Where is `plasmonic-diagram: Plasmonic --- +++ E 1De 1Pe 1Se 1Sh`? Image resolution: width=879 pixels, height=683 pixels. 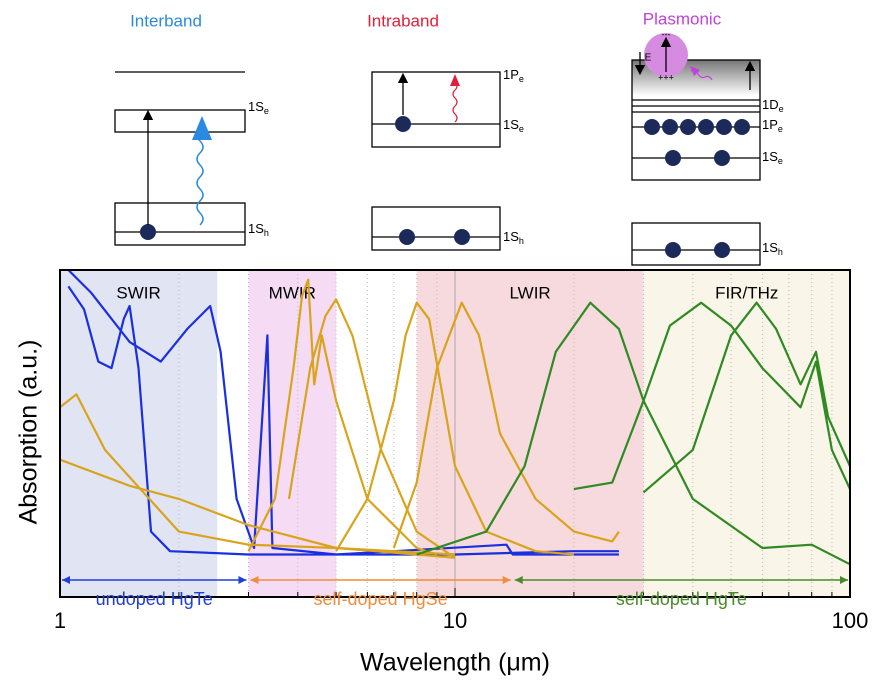 plasmonic-diagram: Plasmonic --- +++ E 1De 1Pe 1Se 1Sh is located at coordinates (707, 137).